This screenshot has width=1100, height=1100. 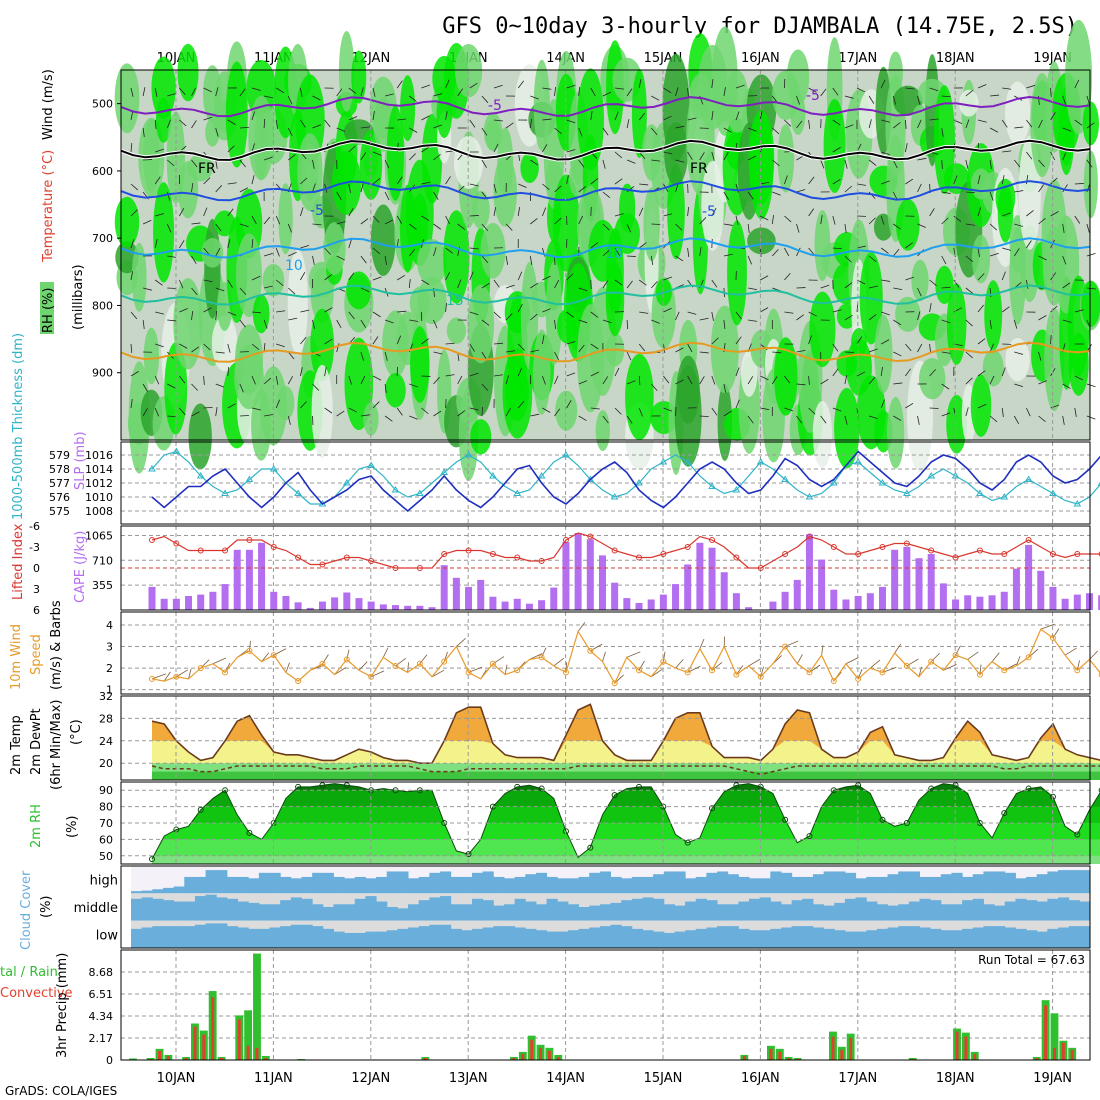 I want to click on thickness-tick-label: 576, so click(x=59, y=497).